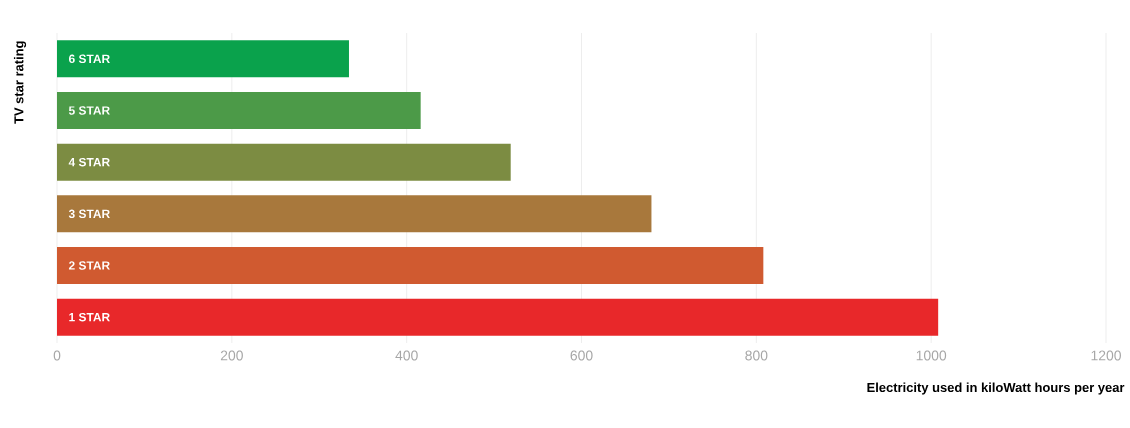 The image size is (1130, 428). Describe the element at coordinates (89, 214) in the screenshot. I see `y-tick-label: 3 STAR` at that location.